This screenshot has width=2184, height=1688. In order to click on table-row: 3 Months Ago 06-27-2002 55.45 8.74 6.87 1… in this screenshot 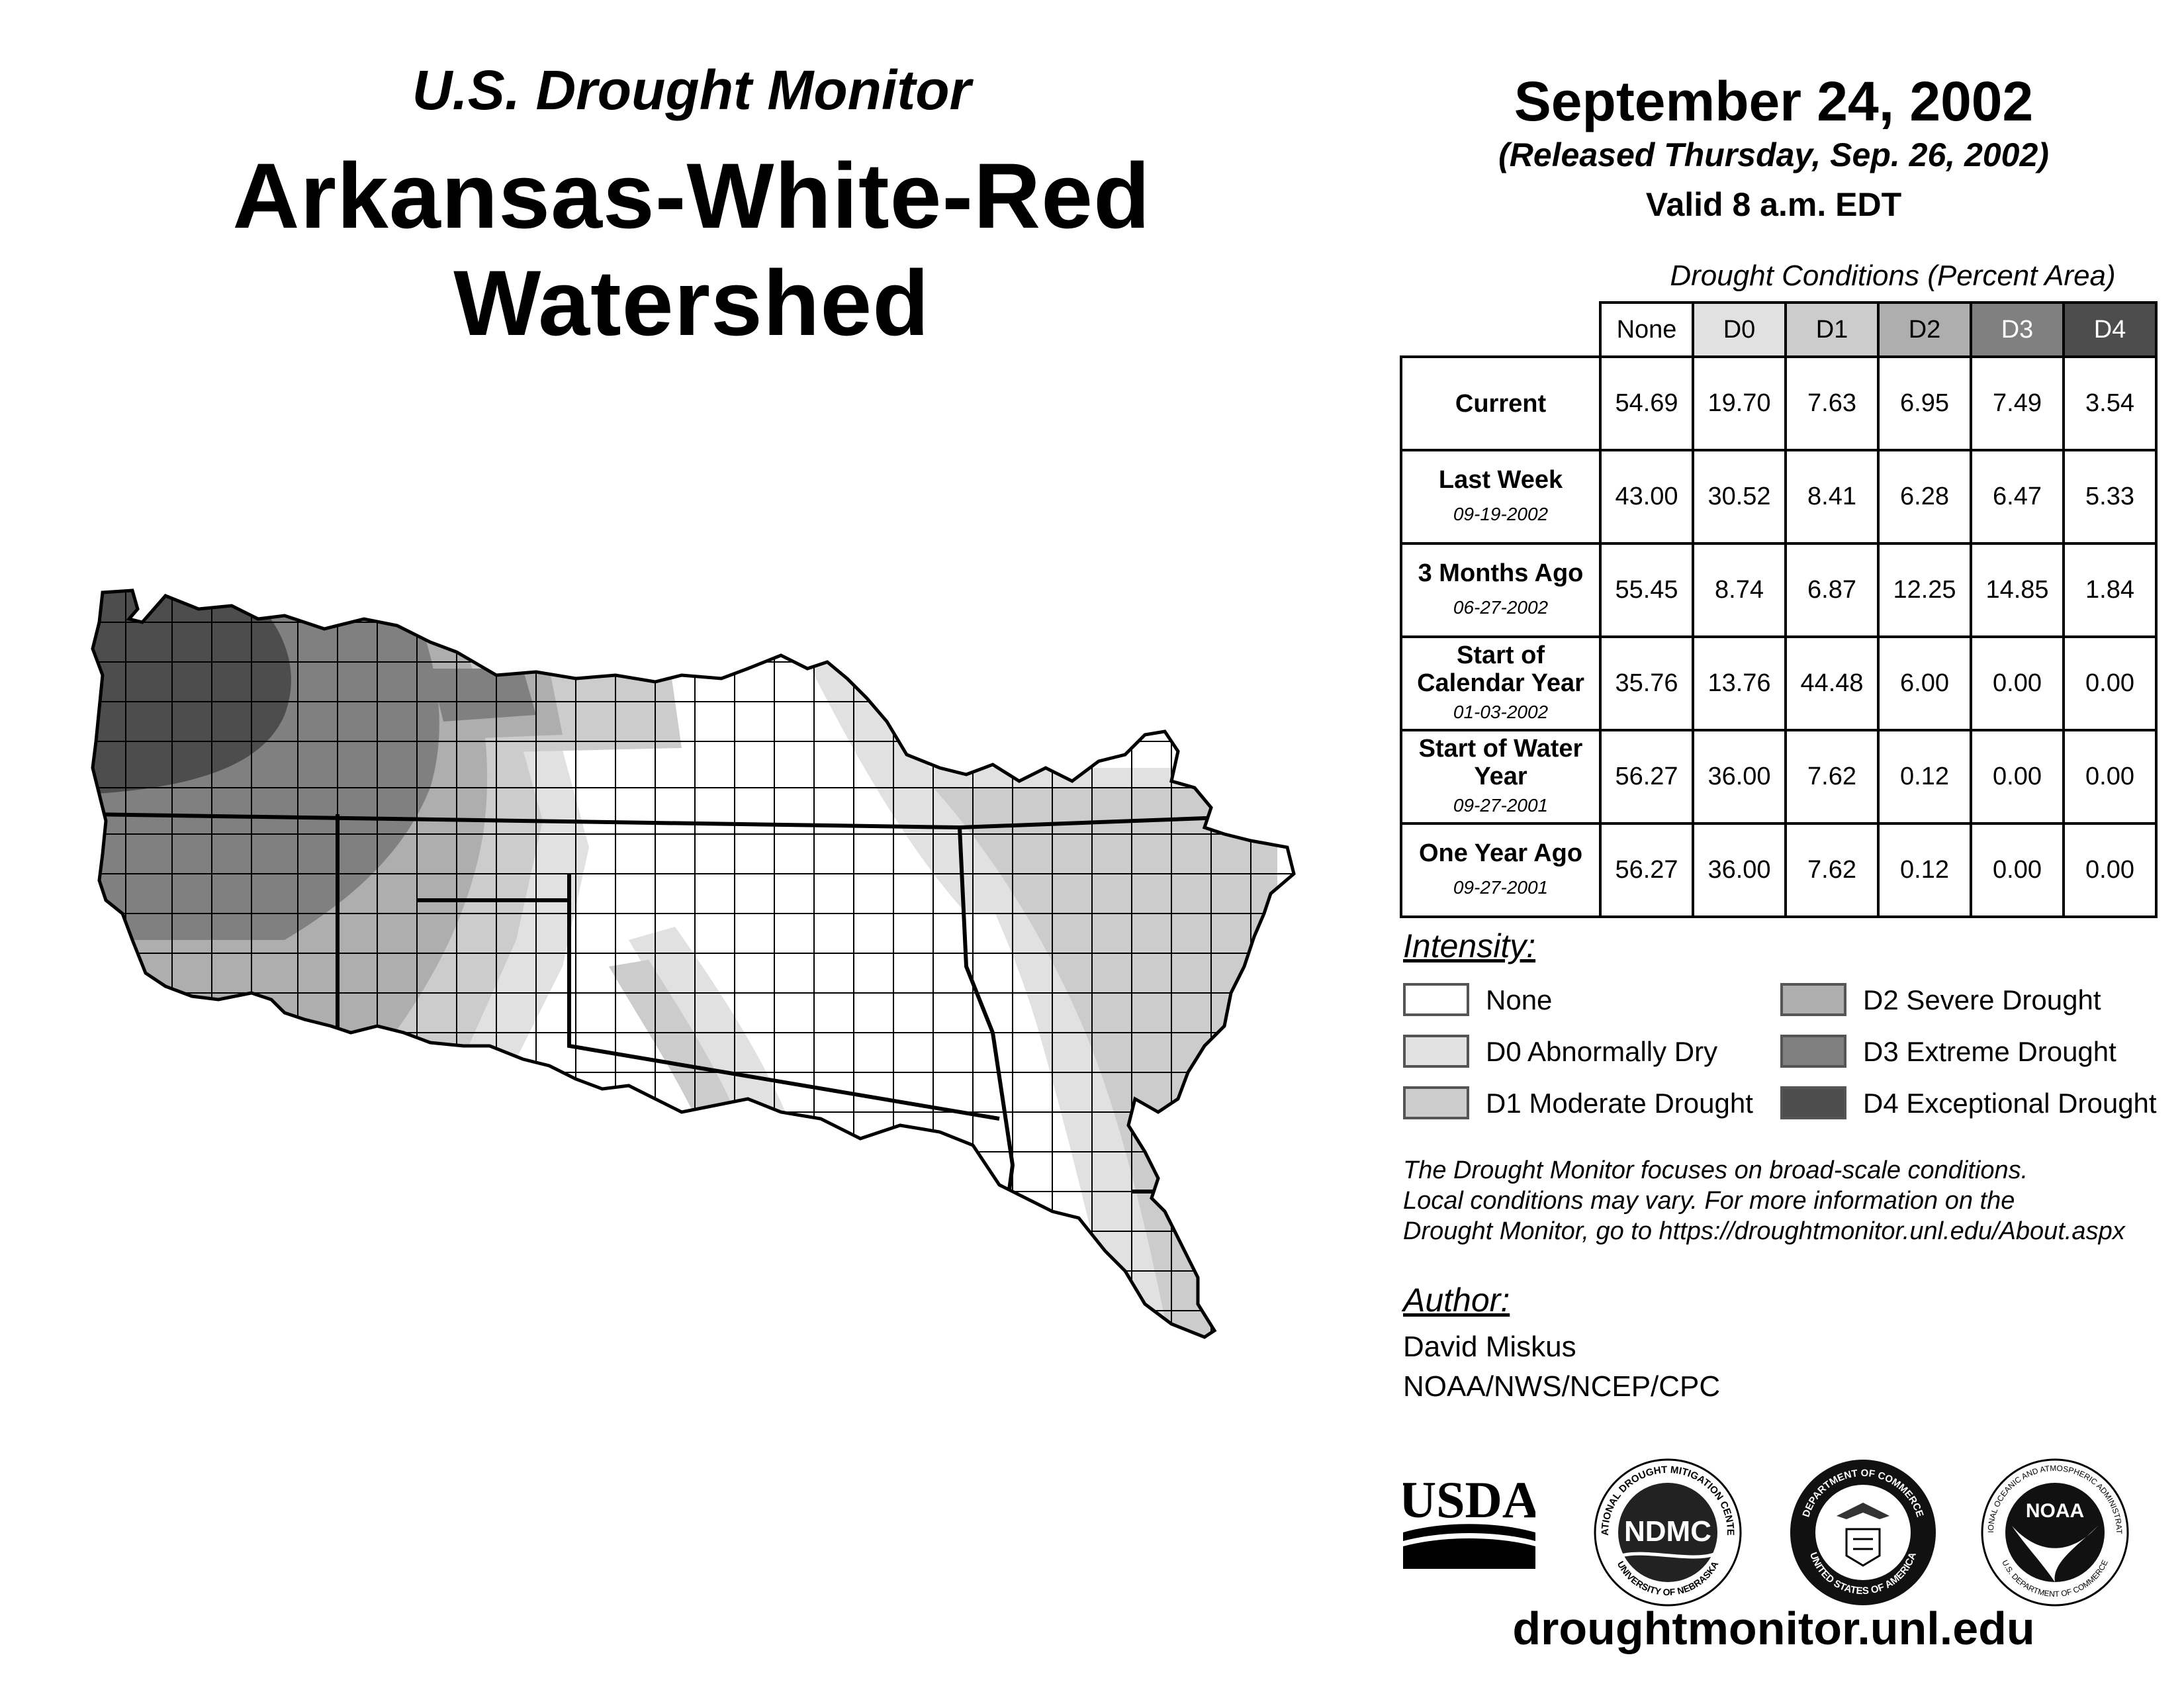, I will do `click(1779, 590)`.